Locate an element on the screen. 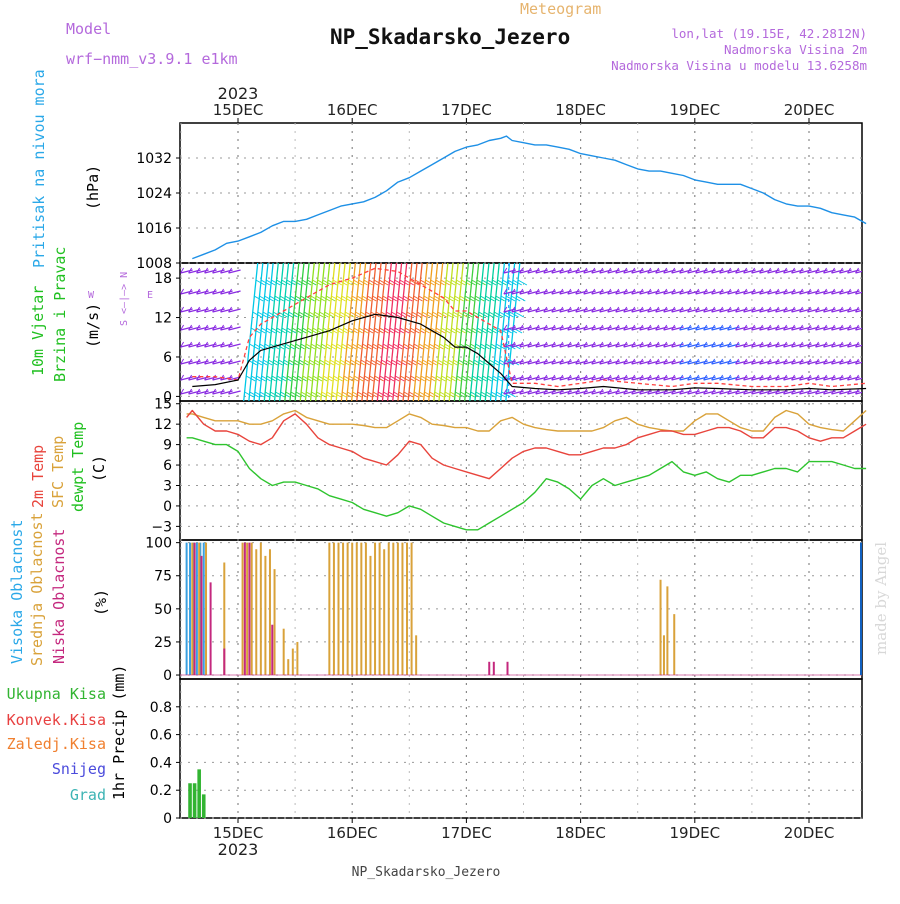  temperature-tick-label: 15 is located at coordinates (163, 405).